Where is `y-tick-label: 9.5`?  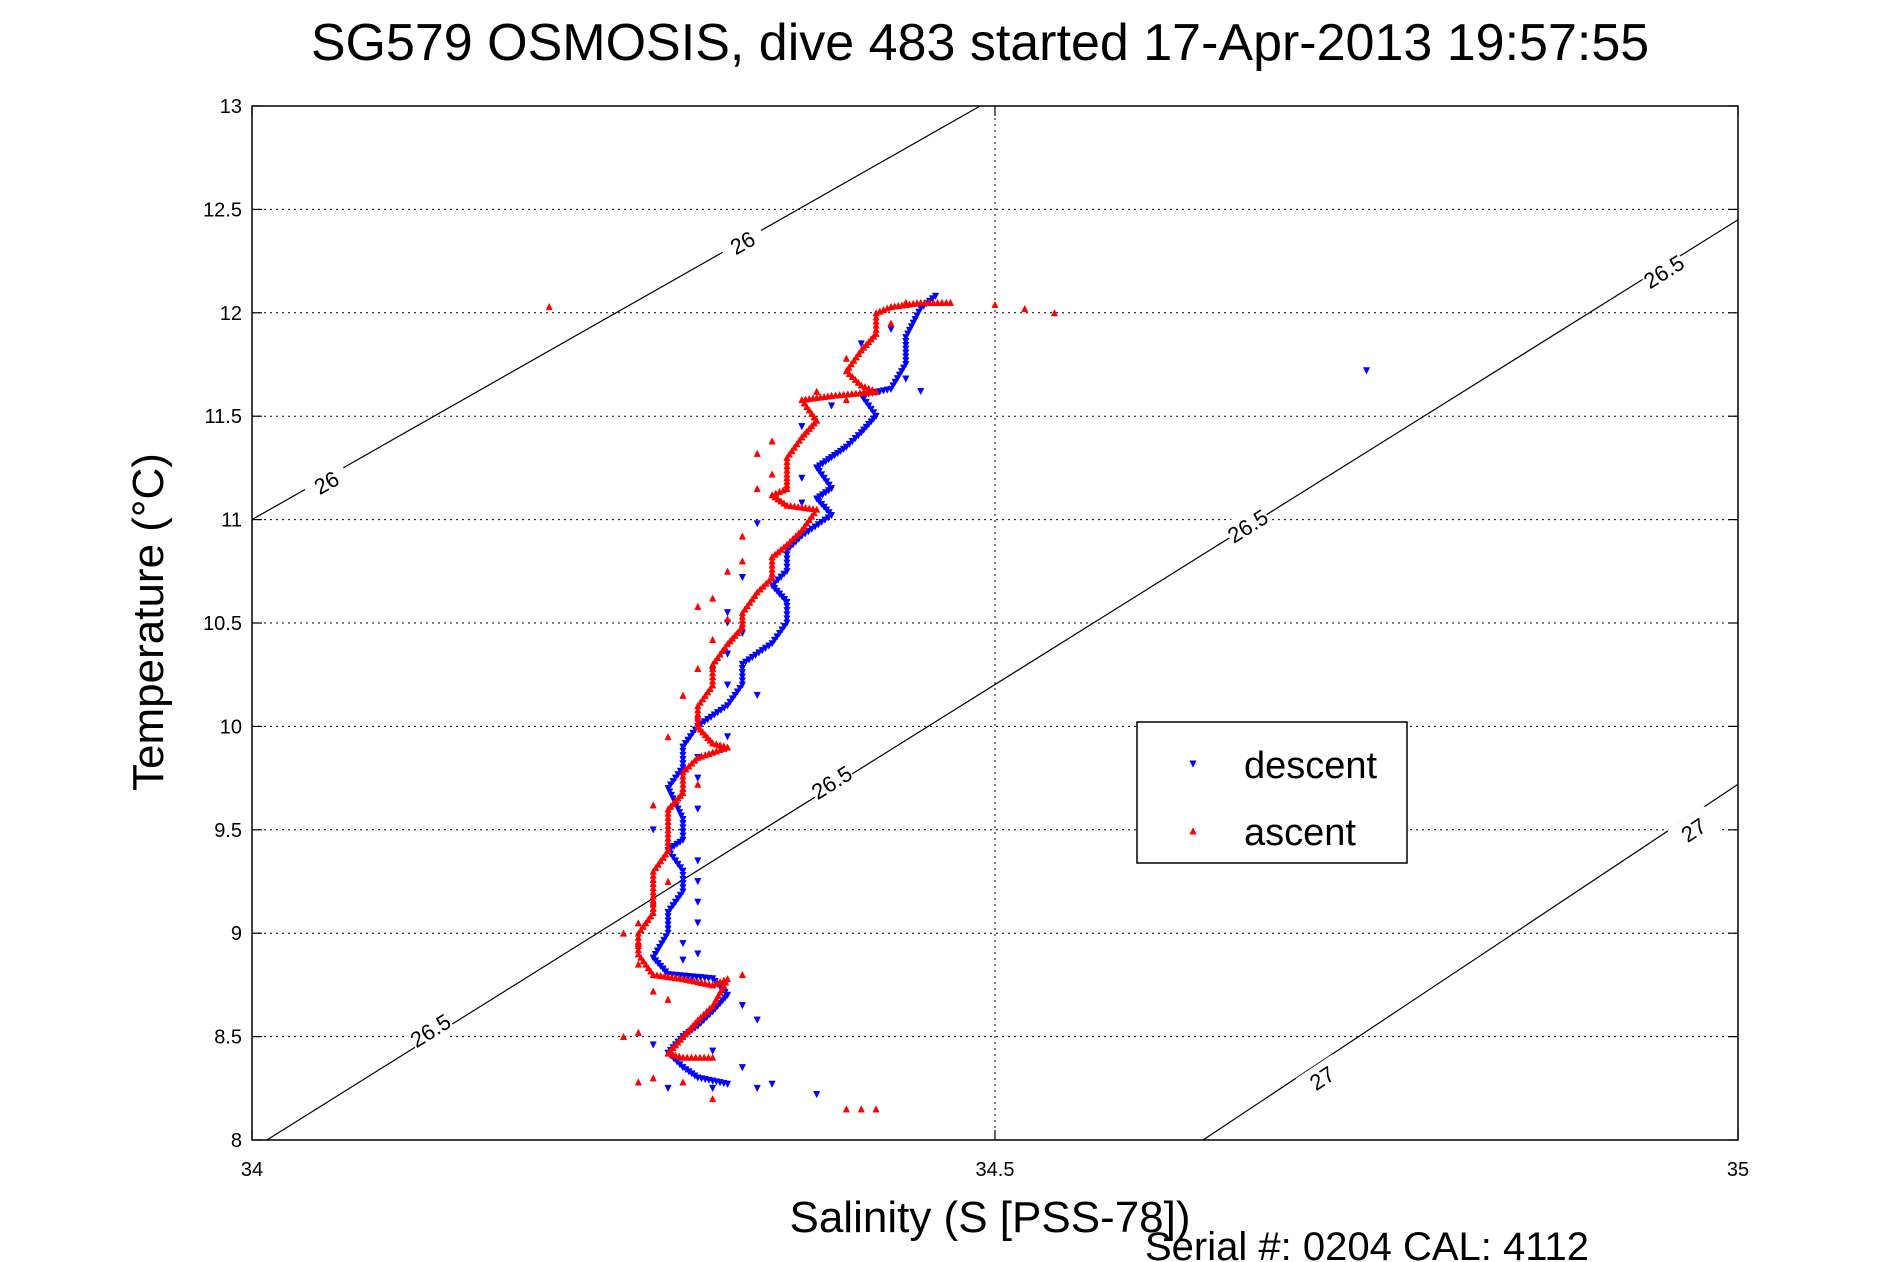 y-tick-label: 9.5 is located at coordinates (228, 831).